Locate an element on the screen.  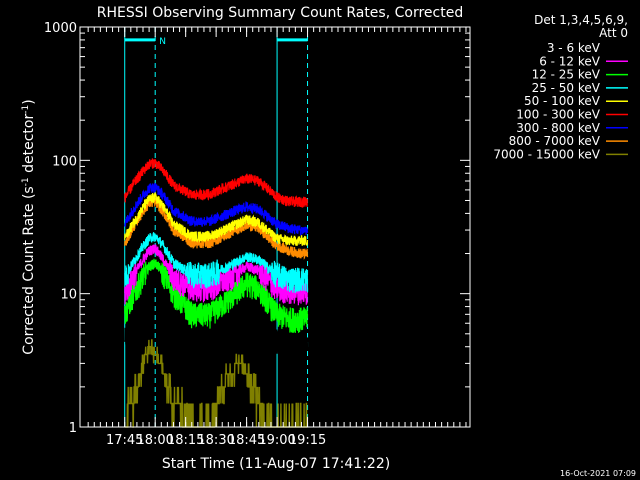
legend-entry-label: 300 - 800 keV is located at coordinates (558, 128).